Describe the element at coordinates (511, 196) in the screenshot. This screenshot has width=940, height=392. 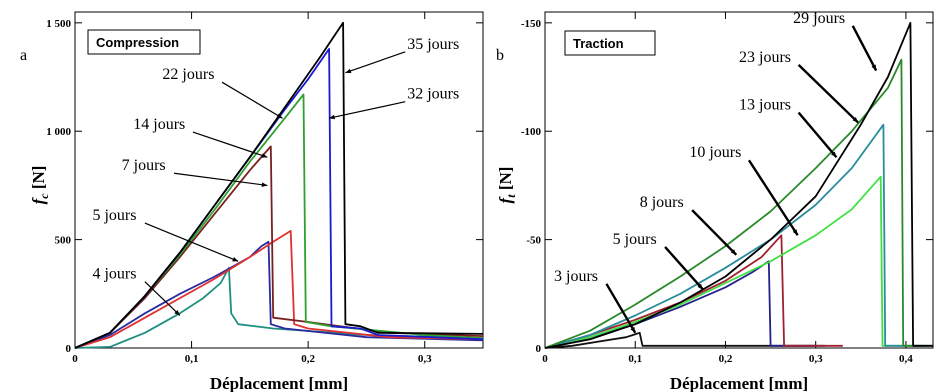
I see `y-axis-title-b-sub: t` at that location.